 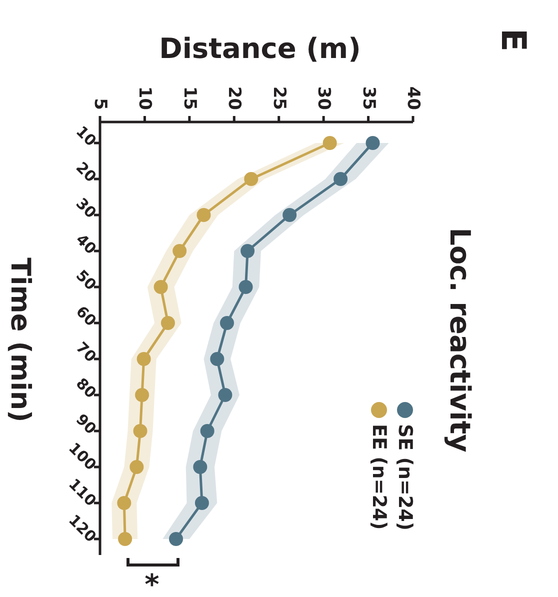 I want to click on text: E, so click(x=513, y=40).